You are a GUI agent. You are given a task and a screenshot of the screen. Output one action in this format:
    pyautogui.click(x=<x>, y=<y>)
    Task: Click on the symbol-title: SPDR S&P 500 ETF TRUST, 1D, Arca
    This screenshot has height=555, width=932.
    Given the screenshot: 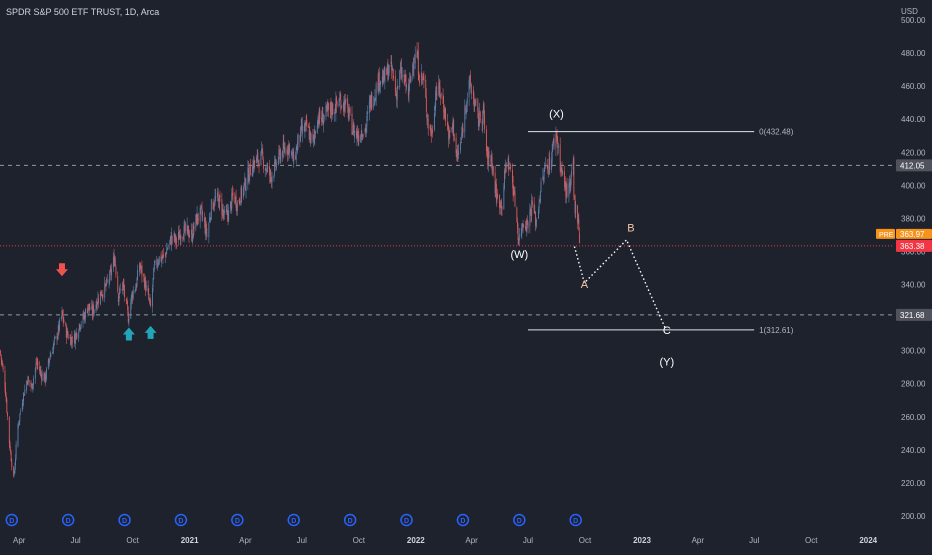 What is the action you would take?
    pyautogui.click(x=82, y=12)
    